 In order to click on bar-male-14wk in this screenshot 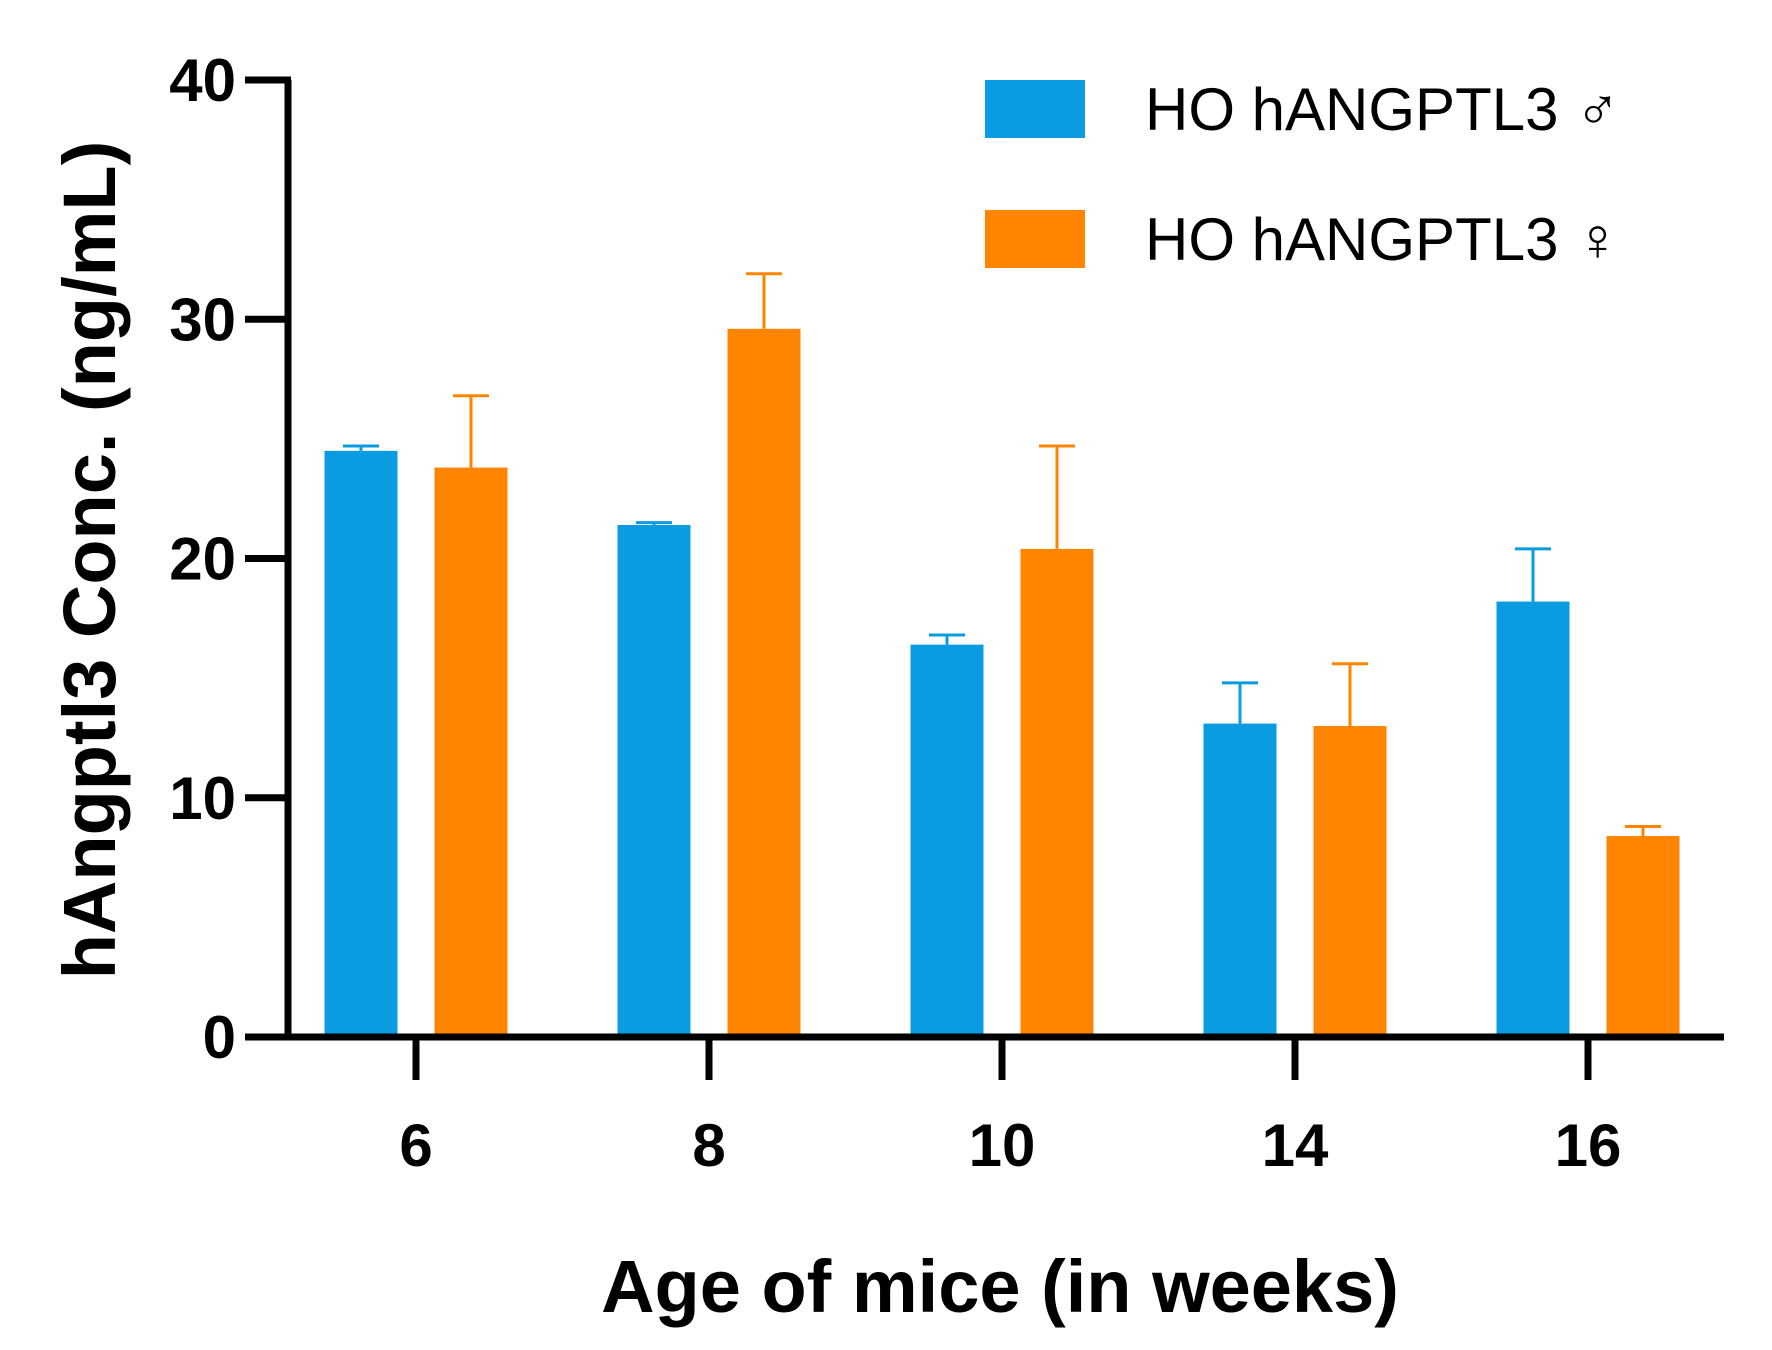, I will do `click(1240, 880)`.